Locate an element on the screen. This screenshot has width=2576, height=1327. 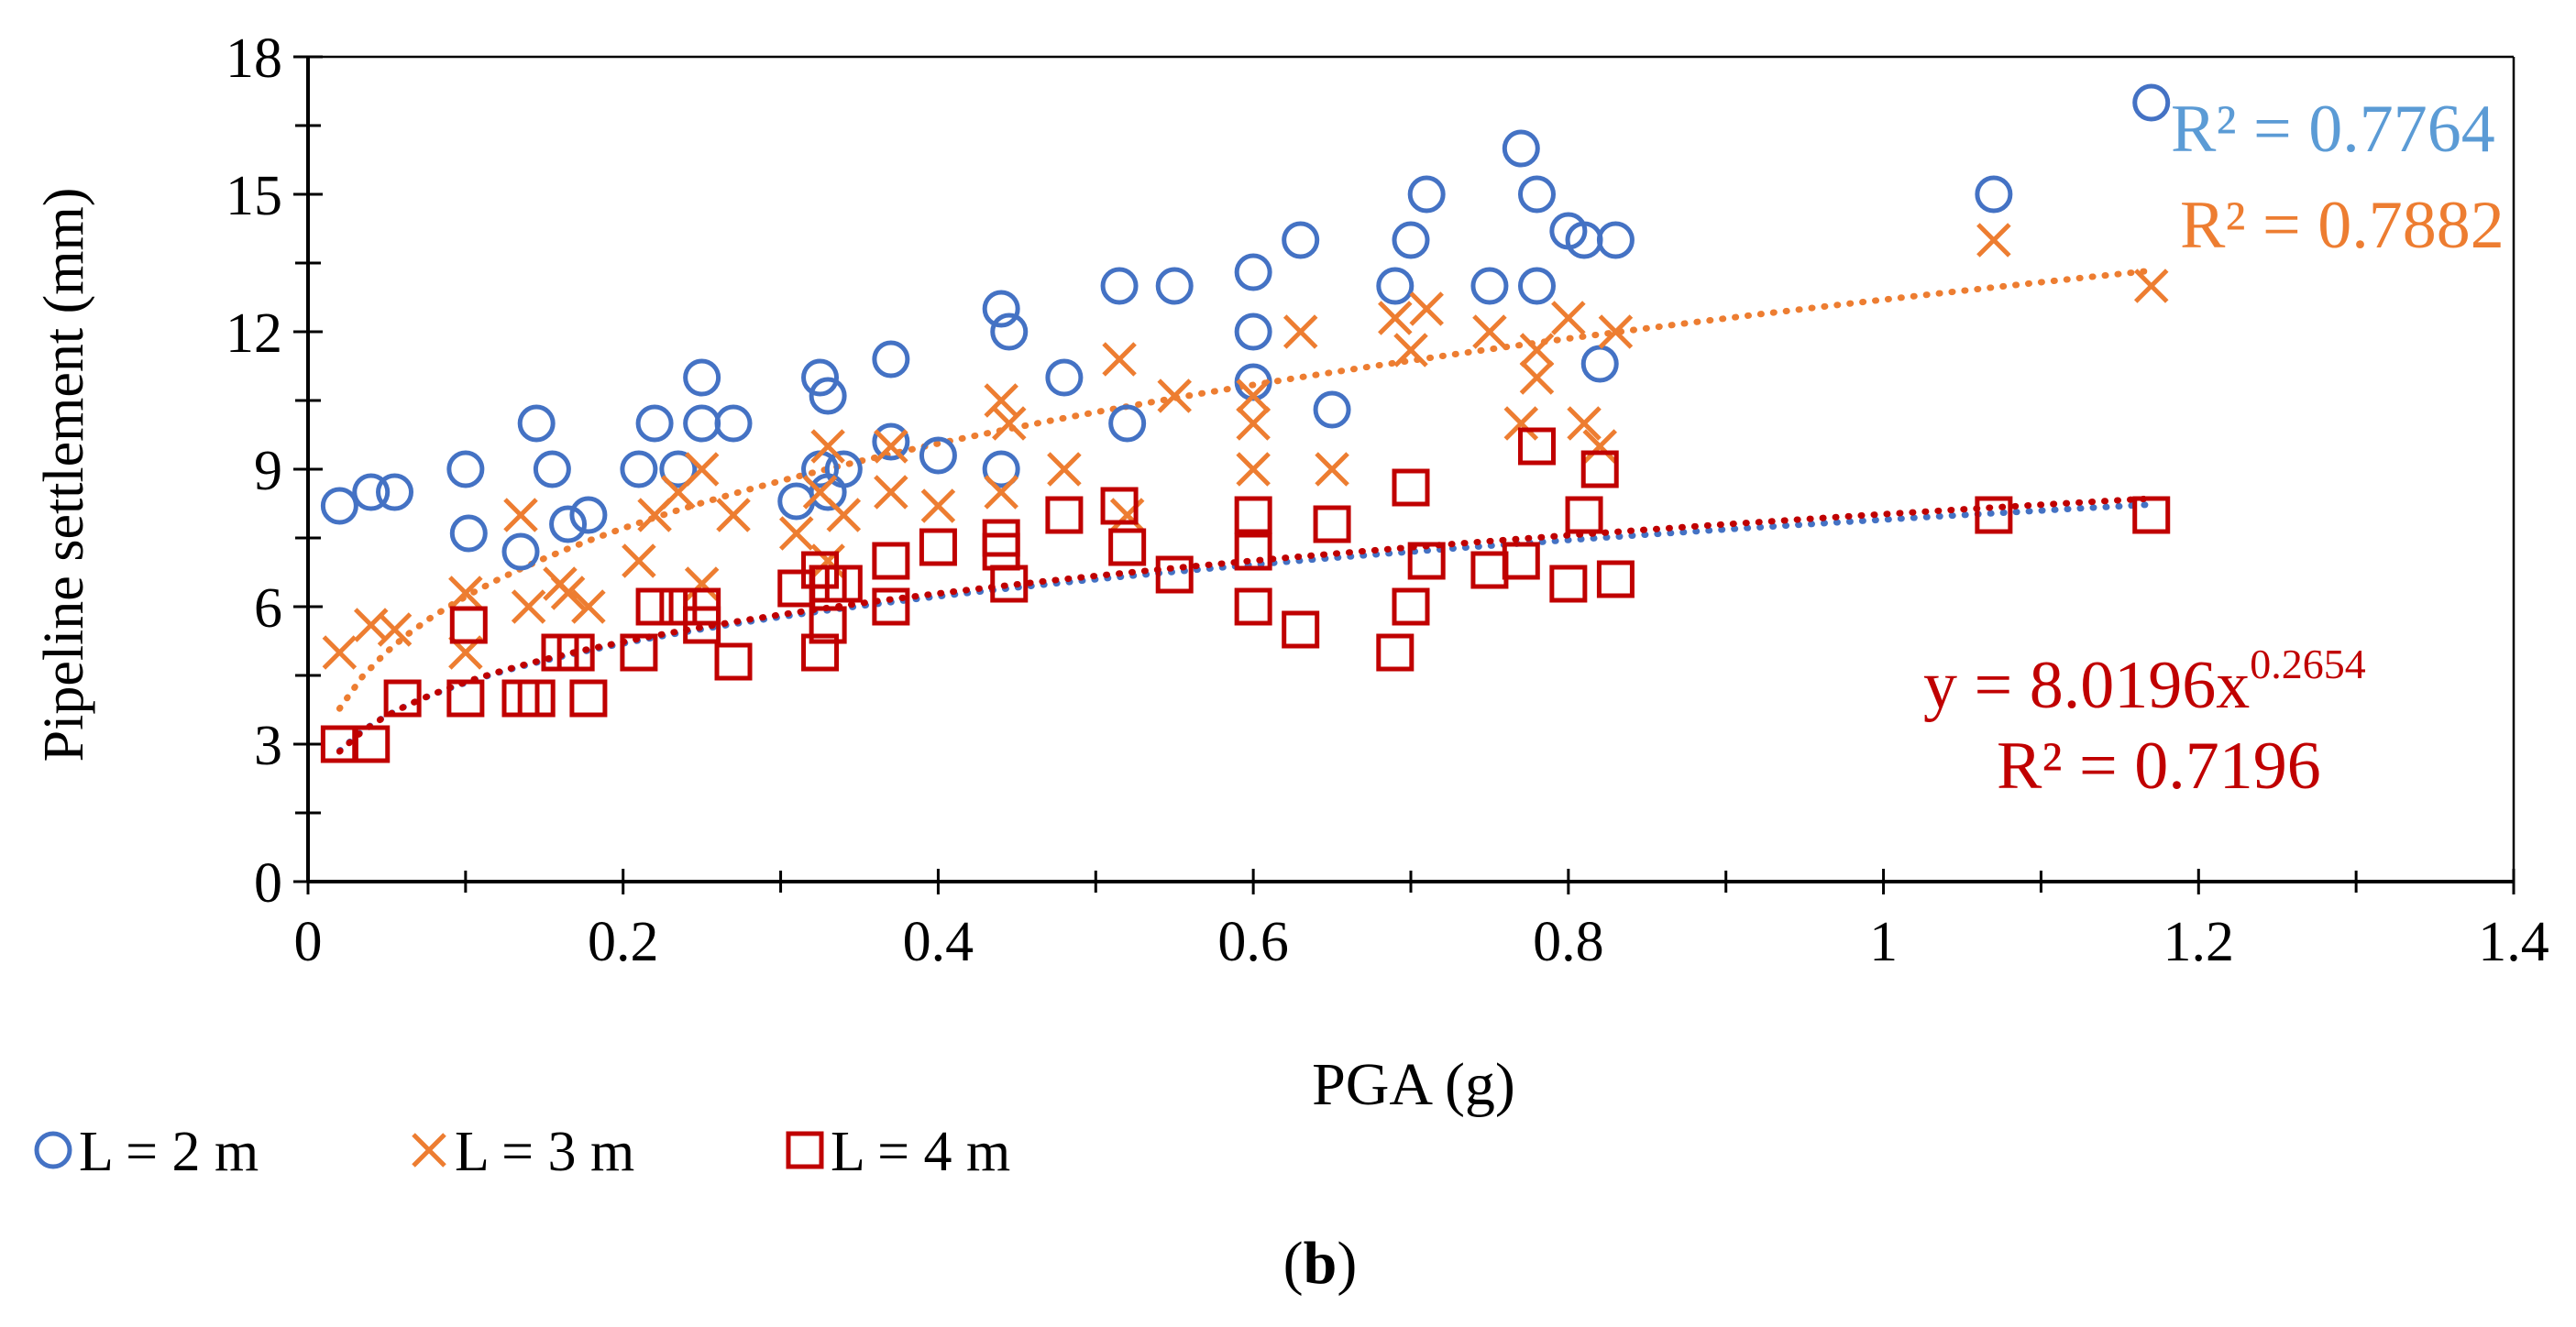
y-tick-label: 3 is located at coordinates (268, 746).